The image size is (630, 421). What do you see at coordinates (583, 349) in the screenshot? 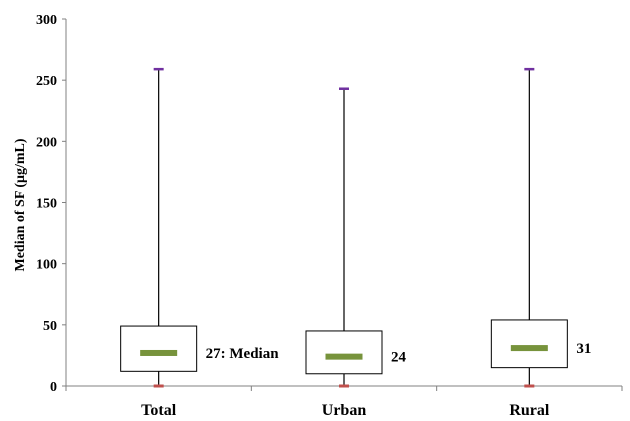
I see `median-value-label: 31` at bounding box center [583, 349].